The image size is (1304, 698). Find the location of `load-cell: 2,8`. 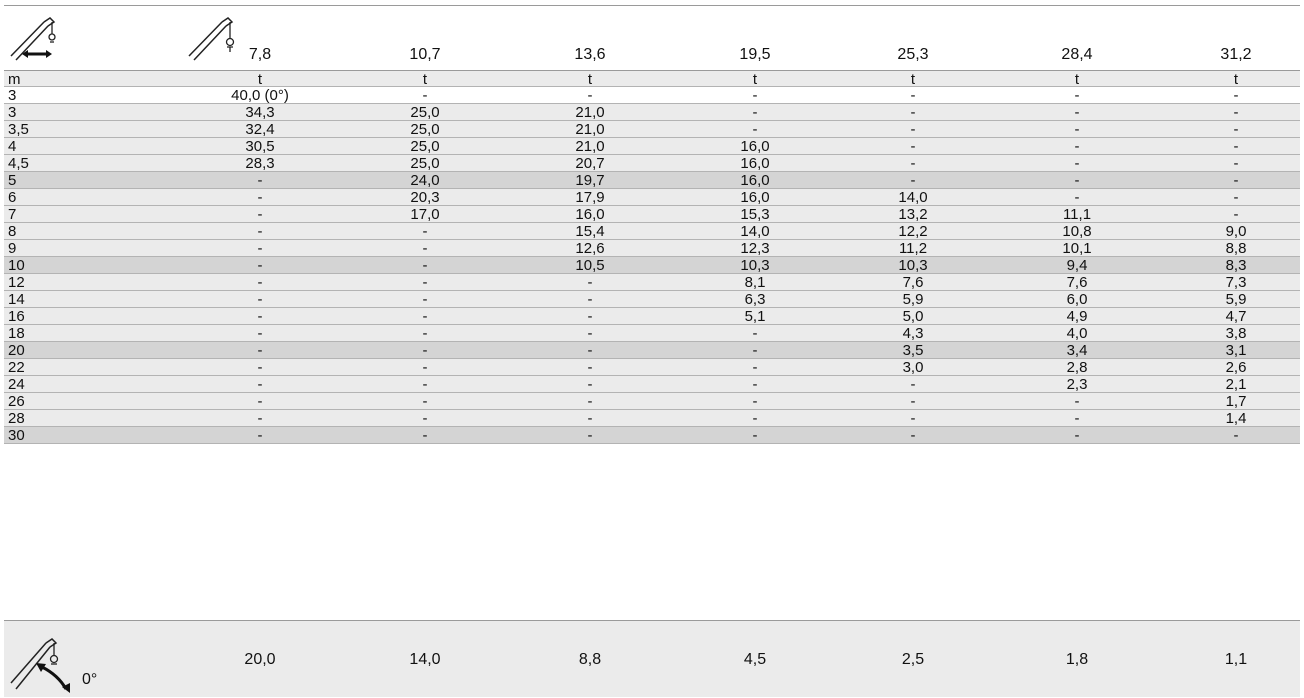

load-cell: 2,8 is located at coordinates (1077, 367).